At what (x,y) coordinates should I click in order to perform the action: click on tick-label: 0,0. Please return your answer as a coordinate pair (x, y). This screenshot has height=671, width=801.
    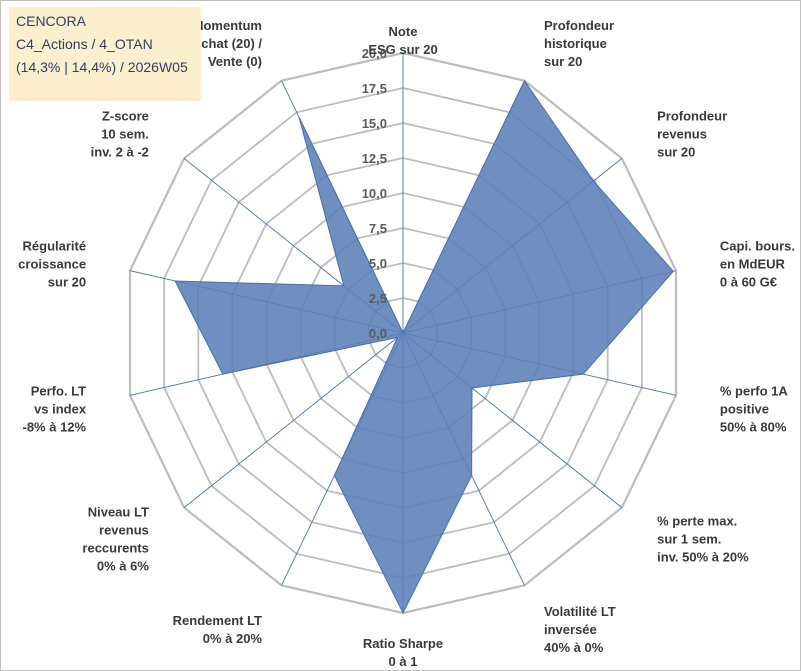
    Looking at the image, I should click on (378, 333).